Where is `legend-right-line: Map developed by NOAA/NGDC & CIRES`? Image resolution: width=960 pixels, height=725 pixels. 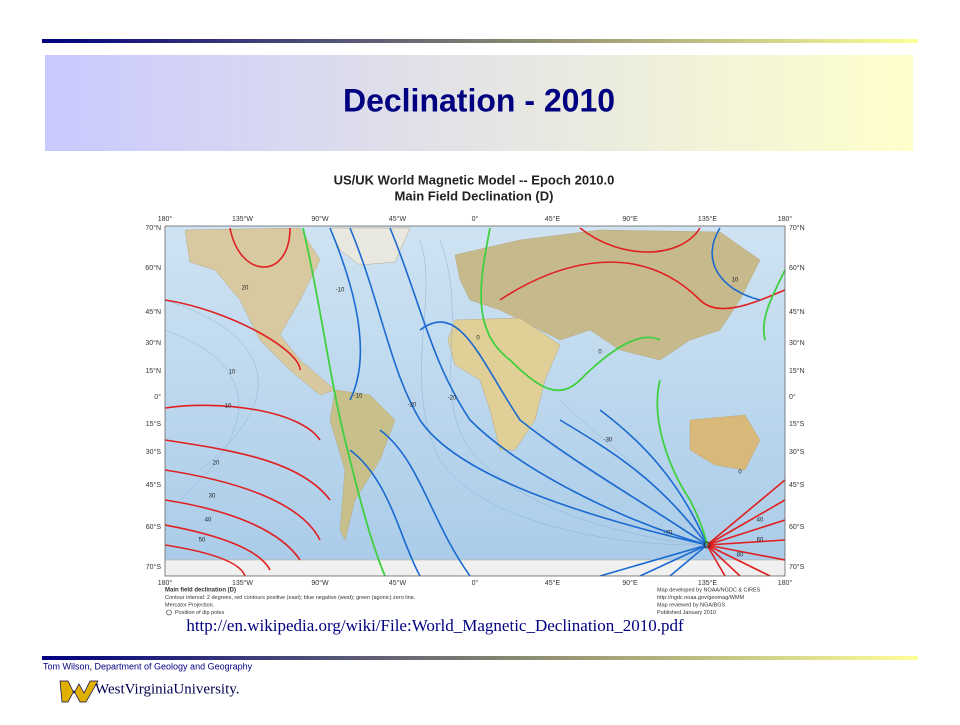 legend-right-line: Map developed by NOAA/NGDC & CIRES is located at coordinates (709, 590).